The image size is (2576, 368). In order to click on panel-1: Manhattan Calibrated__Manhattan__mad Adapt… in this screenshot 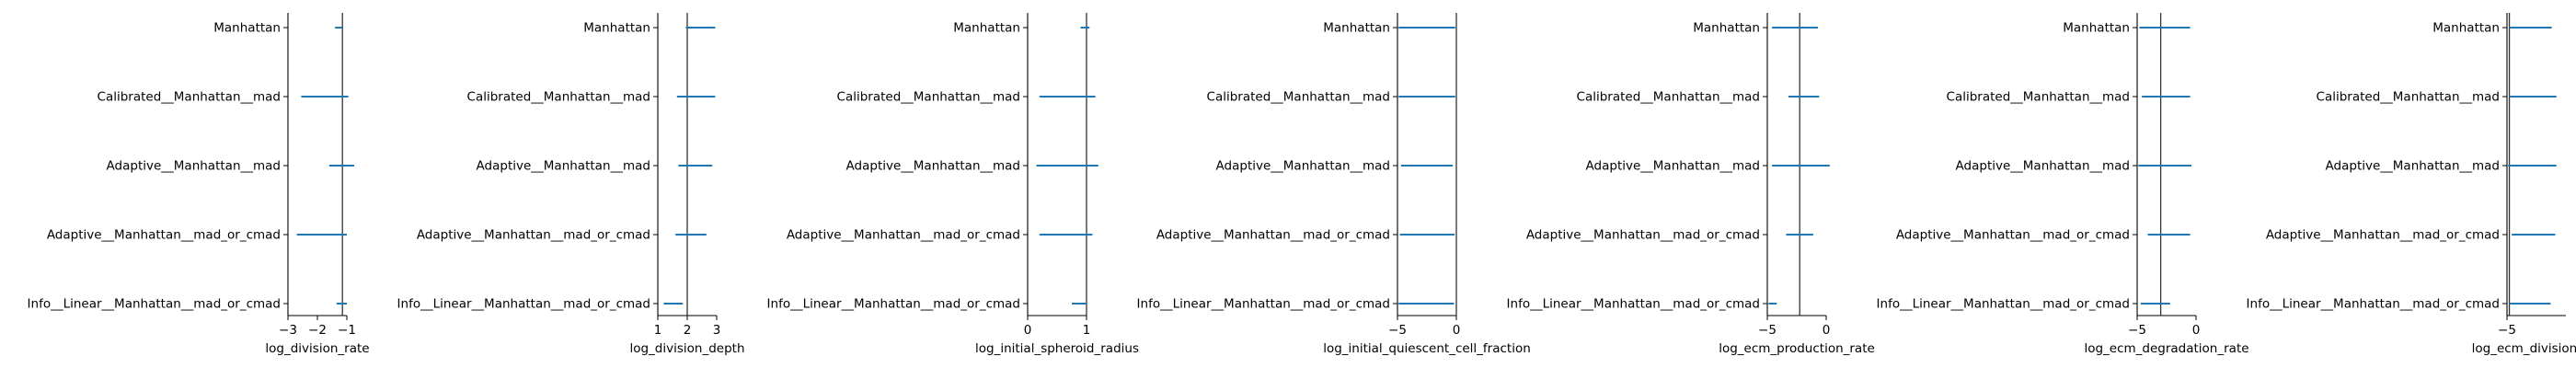, I will do `click(199, 184)`.